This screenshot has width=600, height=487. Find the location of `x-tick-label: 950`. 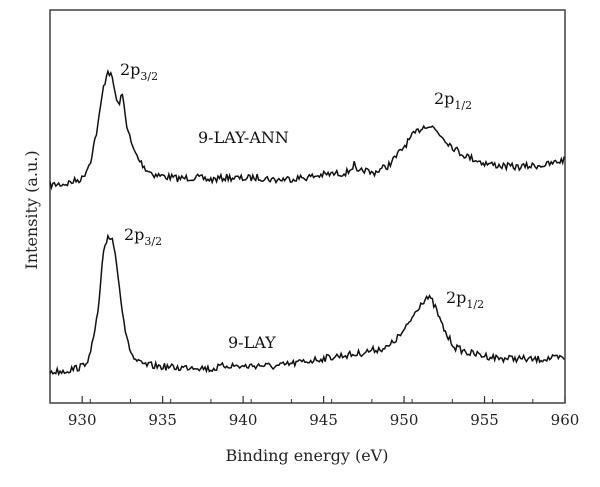

x-tick-label: 950 is located at coordinates (404, 420).